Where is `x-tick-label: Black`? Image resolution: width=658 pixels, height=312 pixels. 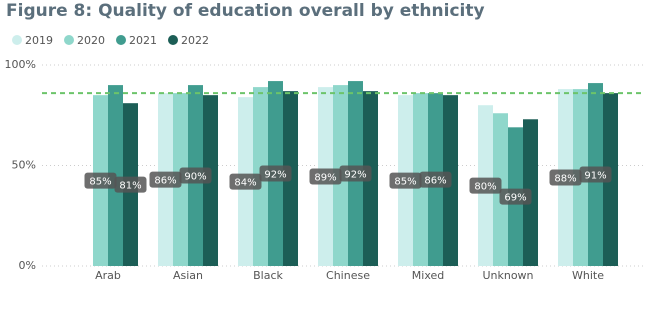
x-tick-label: Black is located at coordinates (268, 275).